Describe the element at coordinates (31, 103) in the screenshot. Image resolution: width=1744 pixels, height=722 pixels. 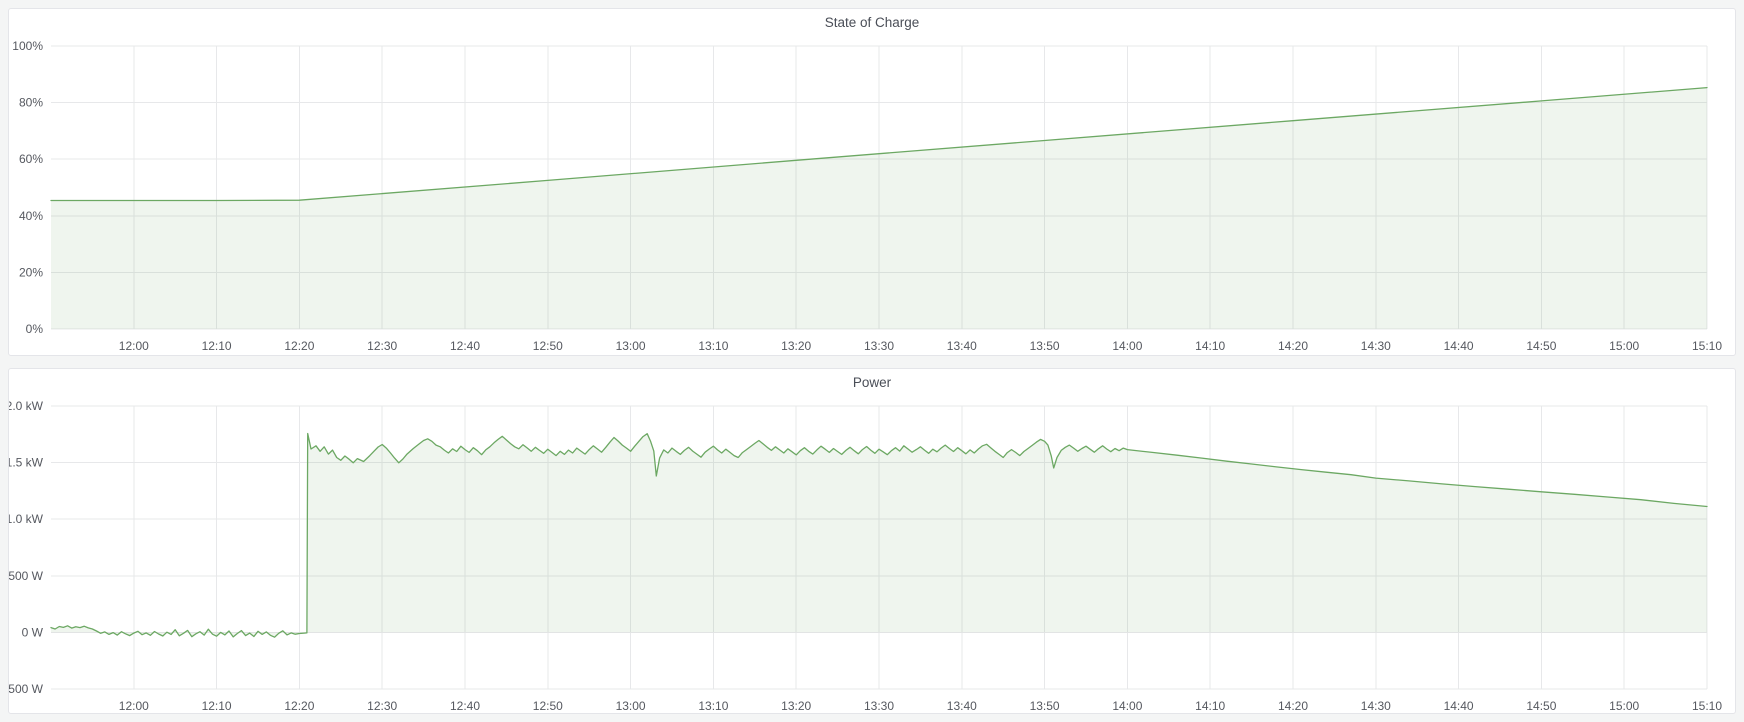
I see `y-axis-label: 80%` at that location.